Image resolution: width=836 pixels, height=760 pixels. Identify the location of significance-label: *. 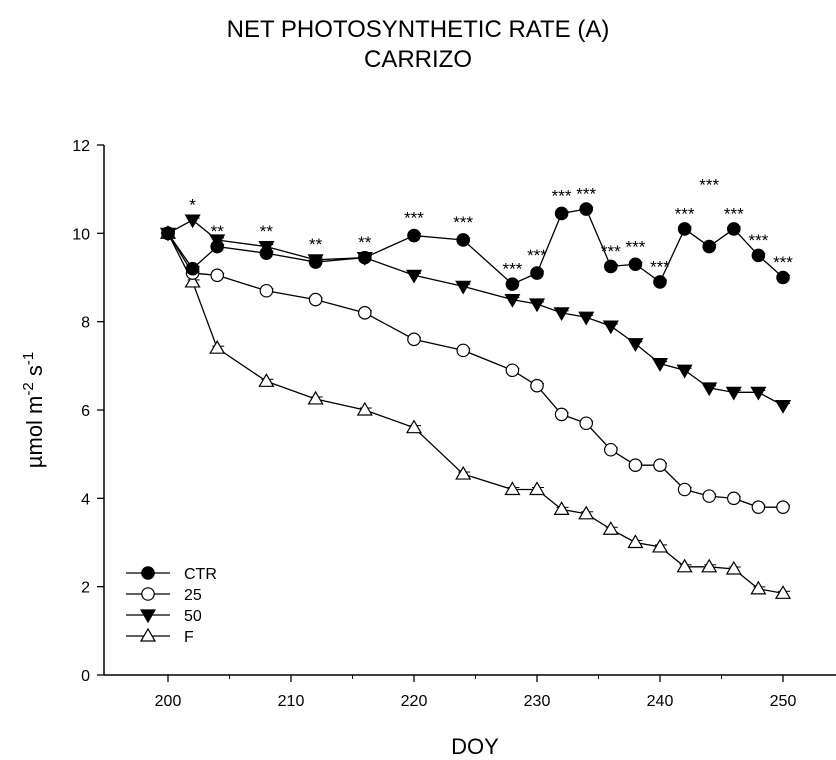
(192, 204).